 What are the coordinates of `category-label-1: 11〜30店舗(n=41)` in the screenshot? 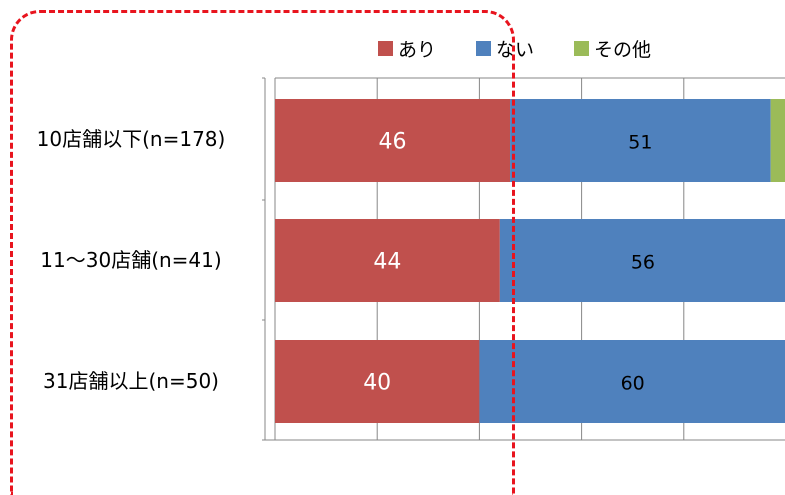 It's located at (131, 260).